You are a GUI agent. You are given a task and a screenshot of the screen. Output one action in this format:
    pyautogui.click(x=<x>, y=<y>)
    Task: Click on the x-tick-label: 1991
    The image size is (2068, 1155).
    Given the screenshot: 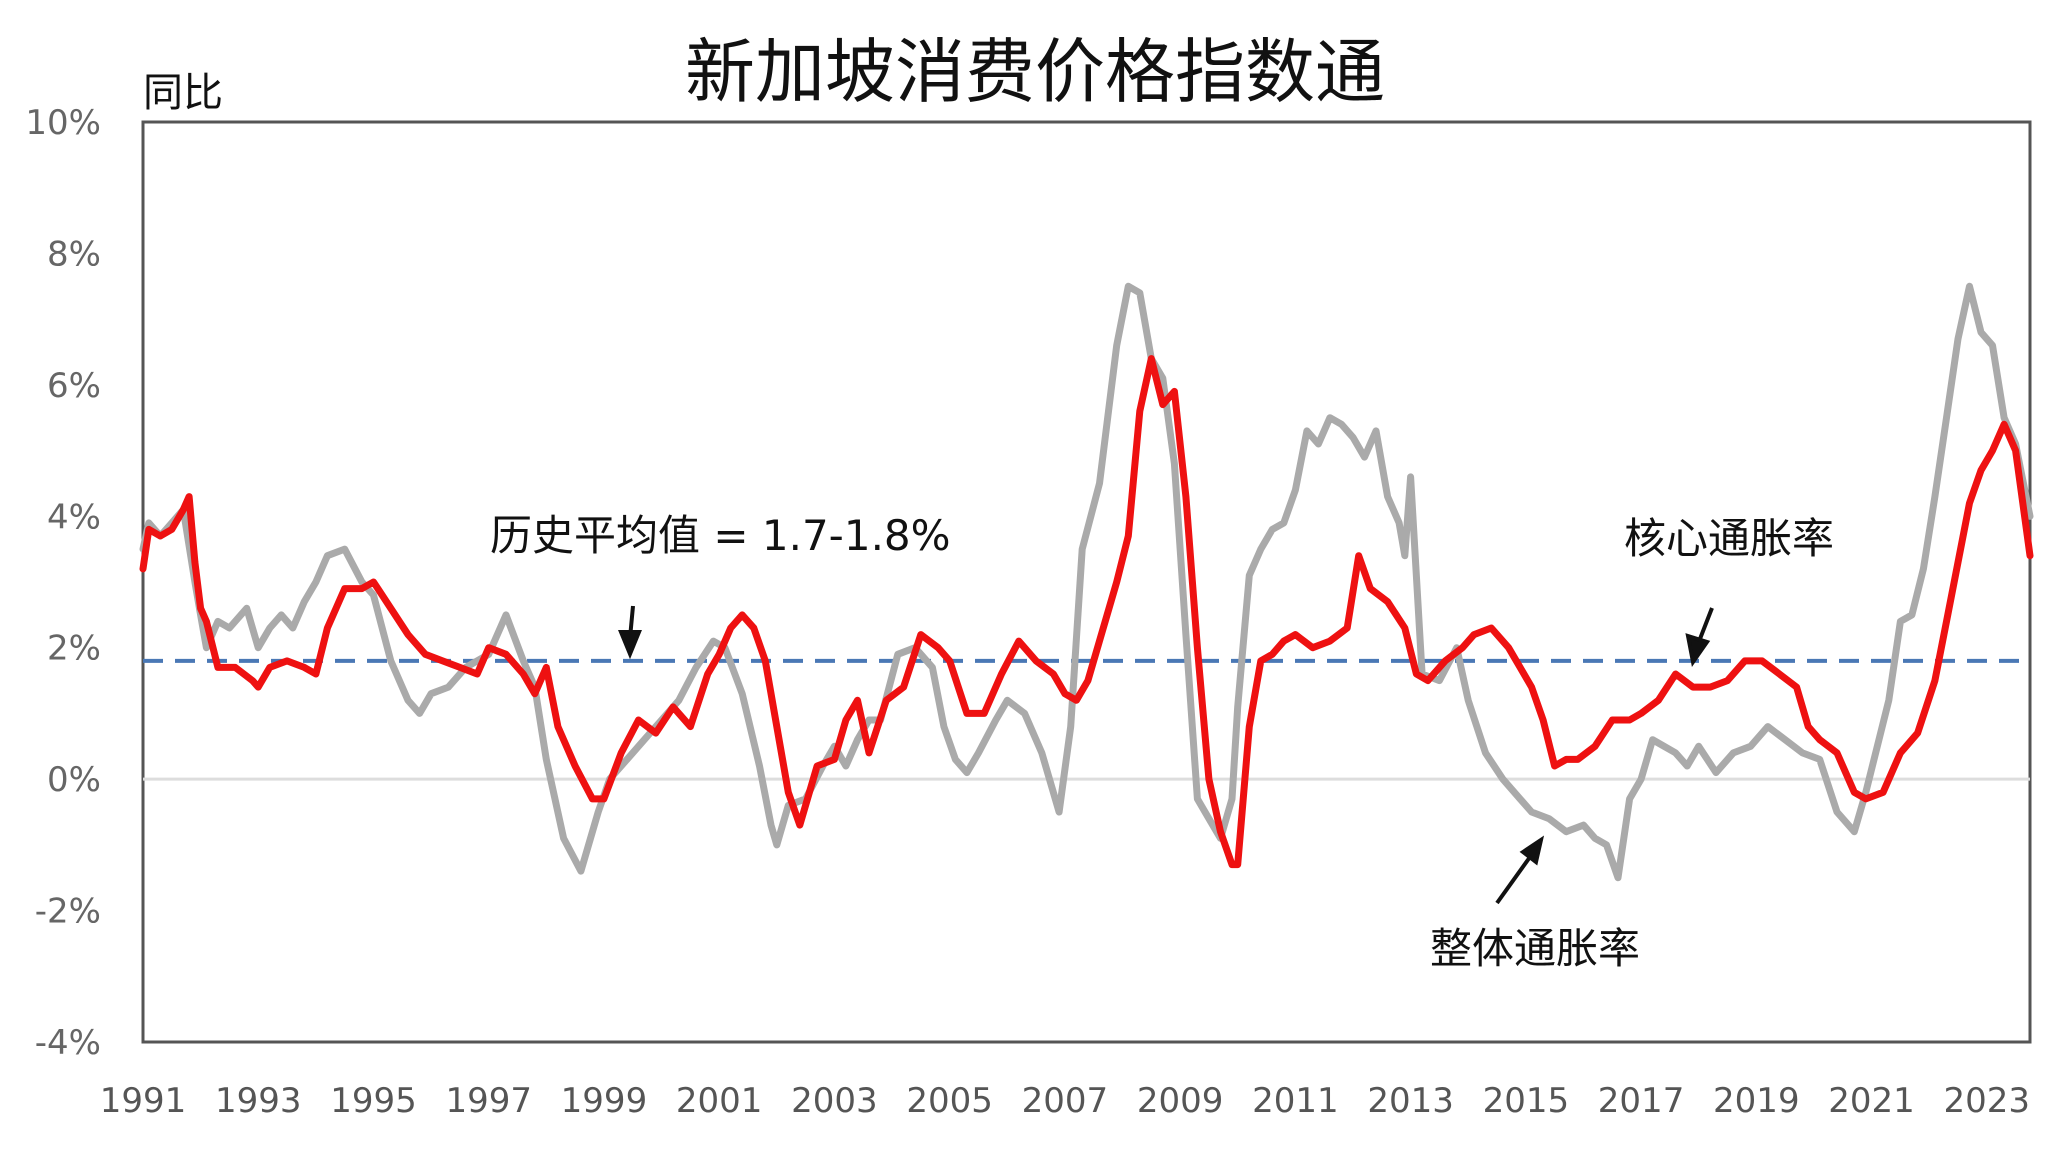 What is the action you would take?
    pyautogui.click(x=143, y=1101)
    